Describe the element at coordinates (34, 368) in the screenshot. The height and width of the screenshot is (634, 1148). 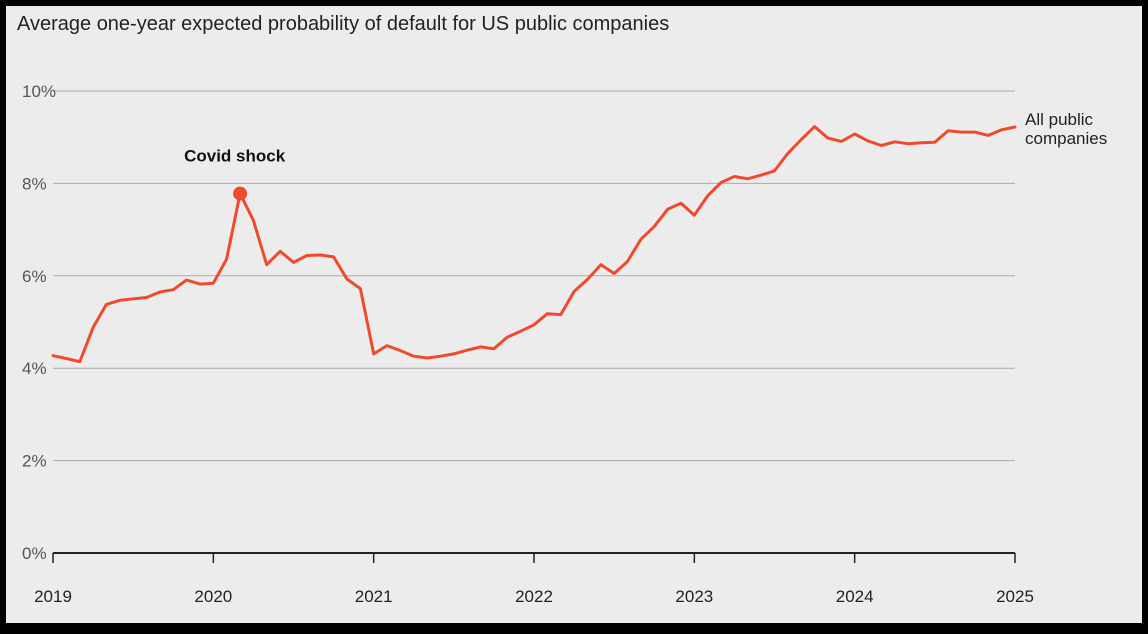
I see `y-tick-label: 4%` at that location.